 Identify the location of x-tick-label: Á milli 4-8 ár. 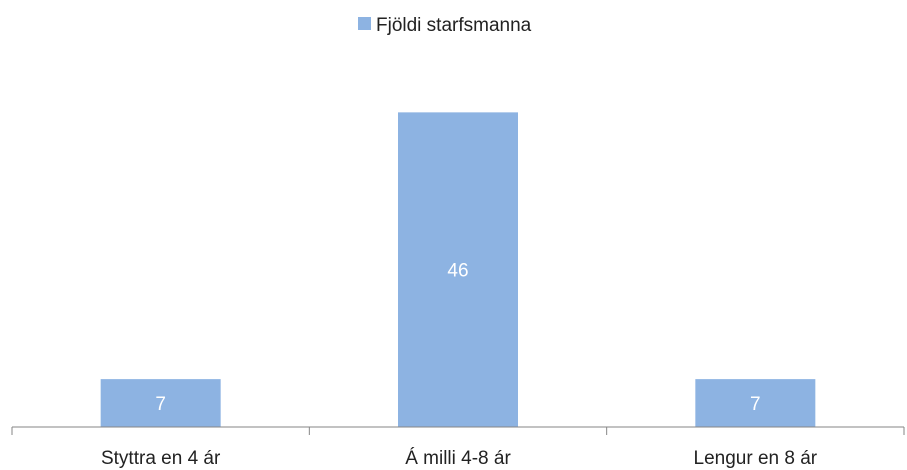
(458, 458).